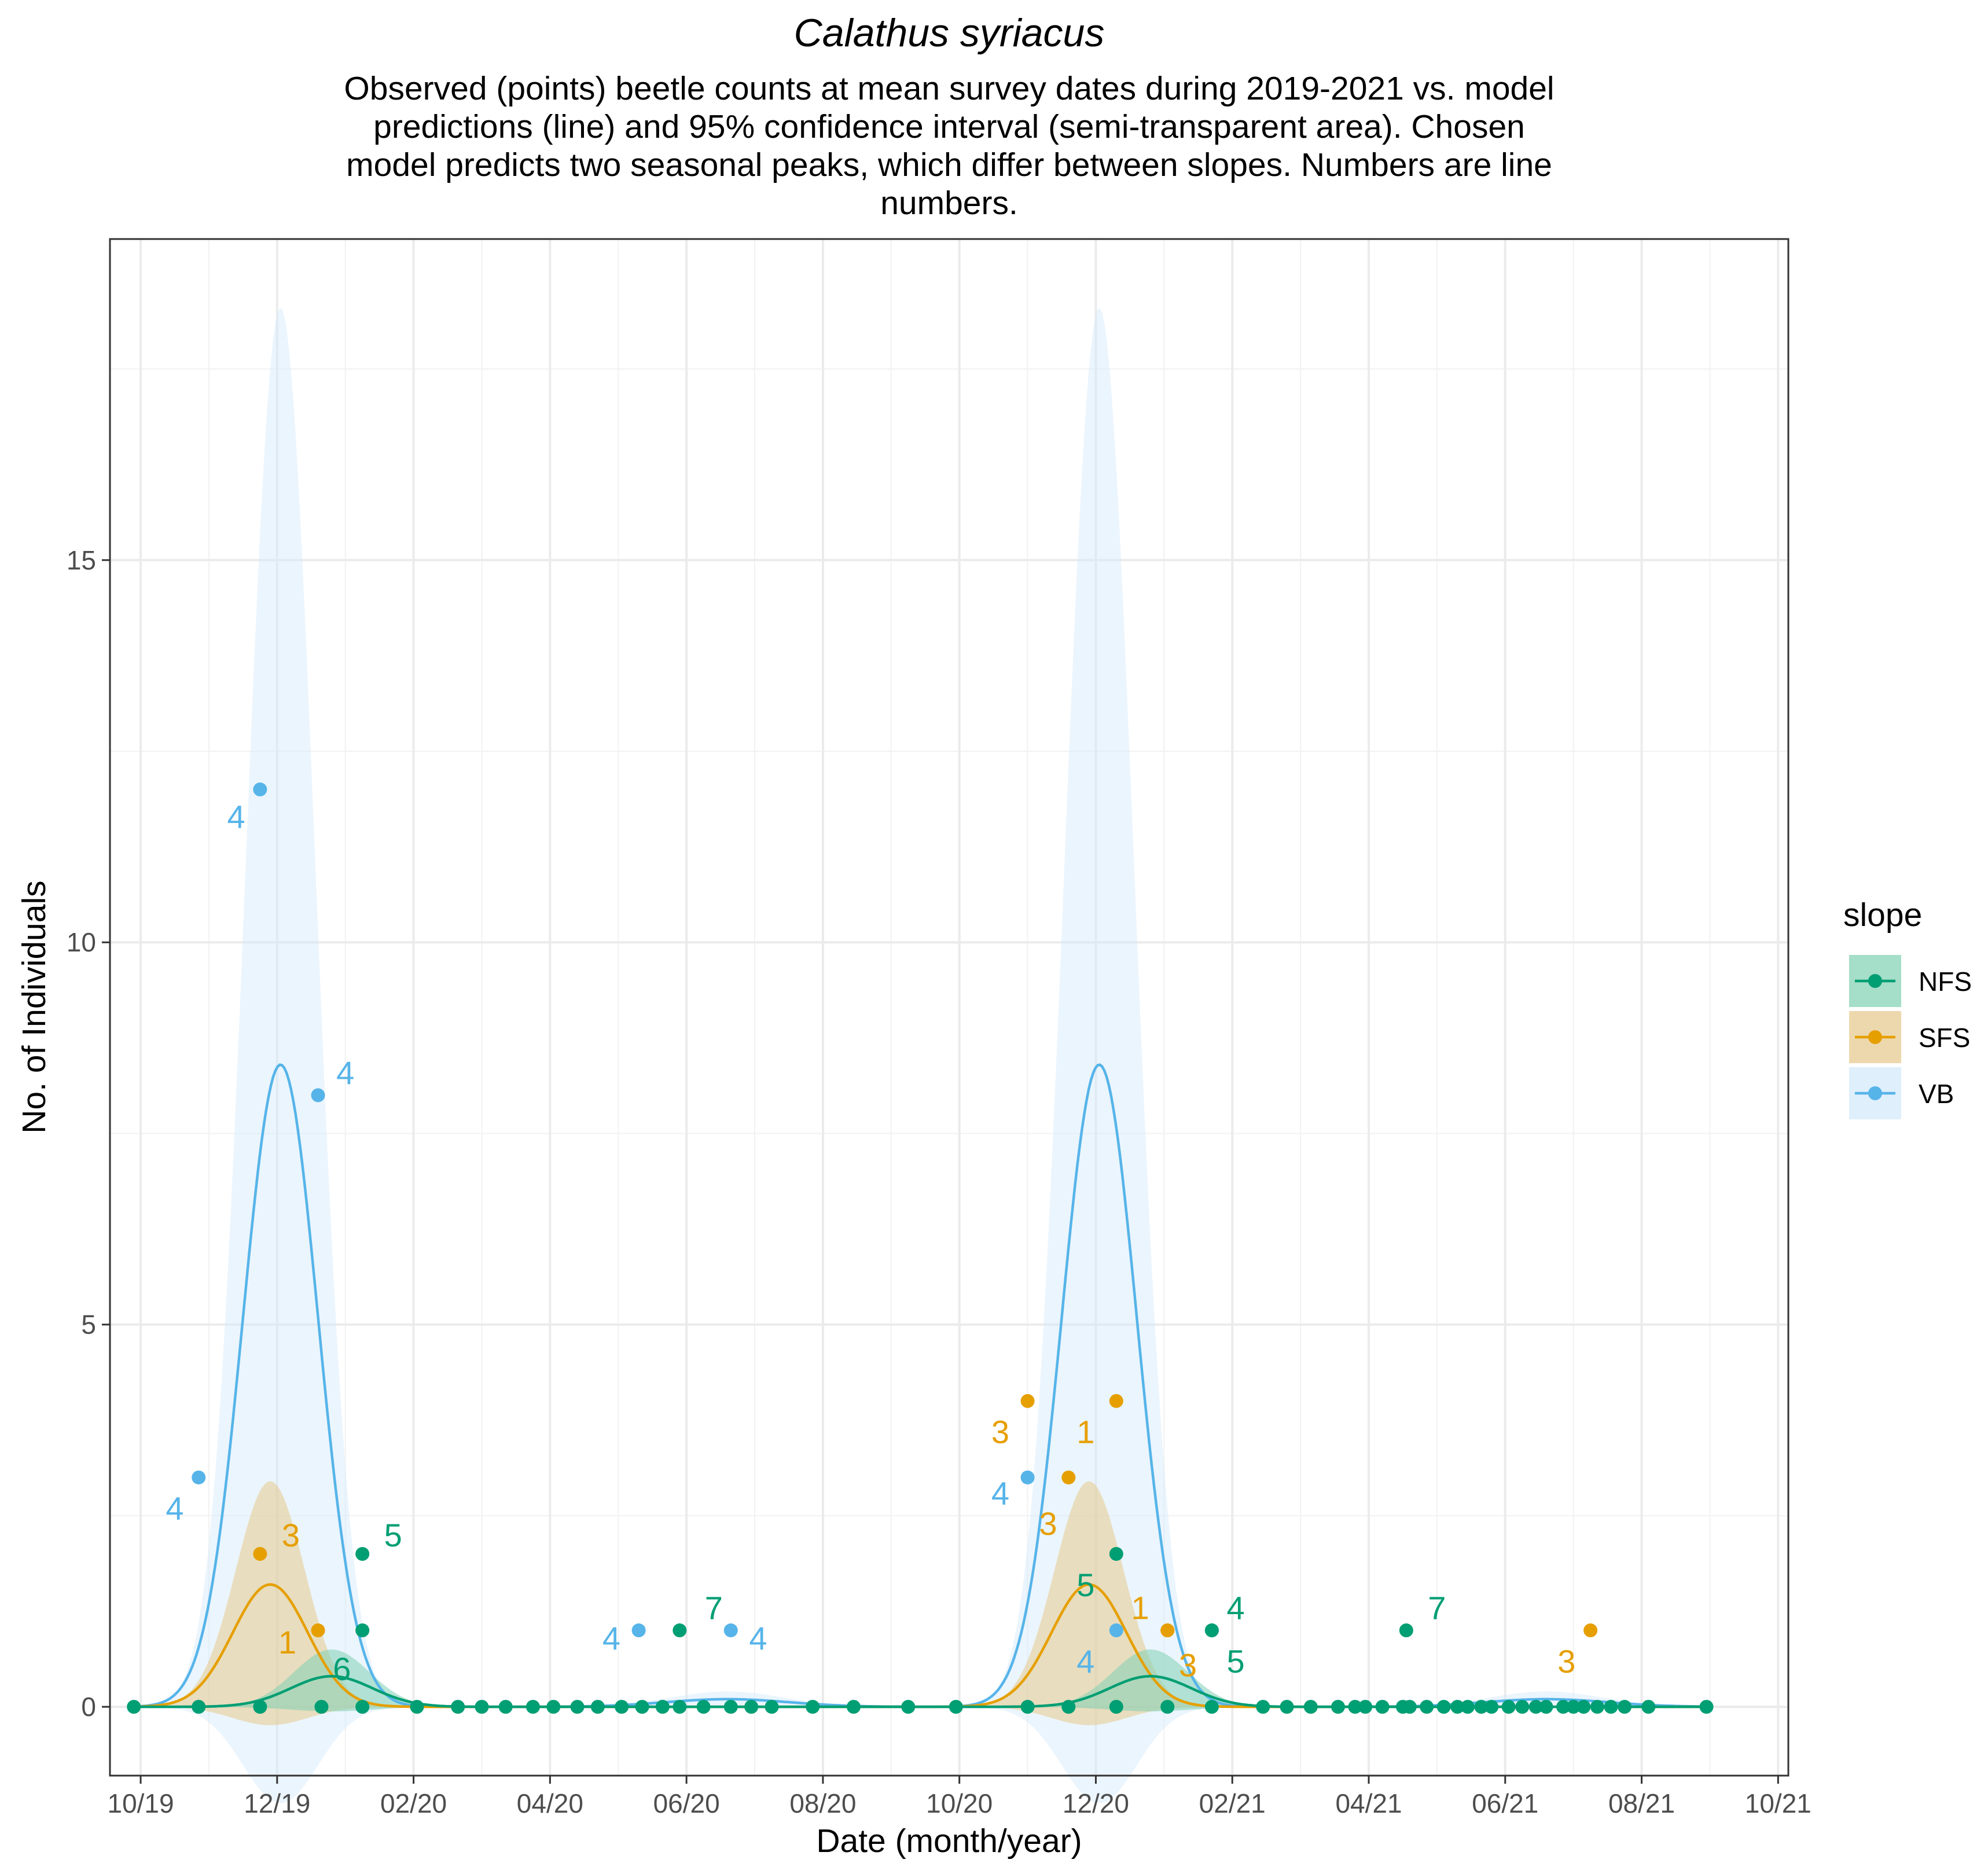 The image size is (1988, 1874). I want to click on legend-point-nfs, so click(1875, 981).